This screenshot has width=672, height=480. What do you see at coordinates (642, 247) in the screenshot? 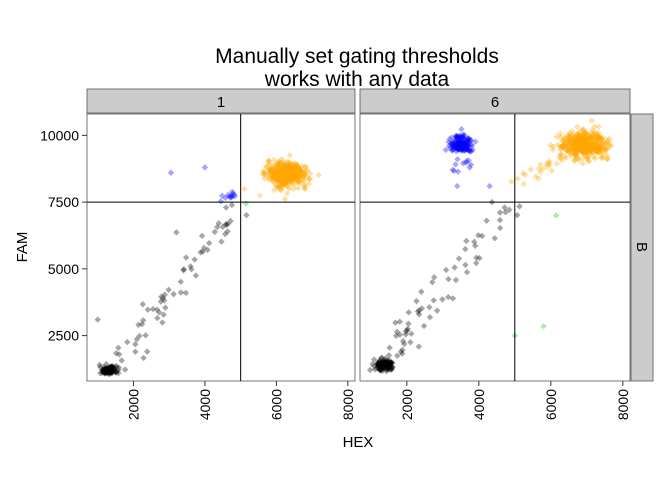
I see `row-strip` at bounding box center [642, 247].